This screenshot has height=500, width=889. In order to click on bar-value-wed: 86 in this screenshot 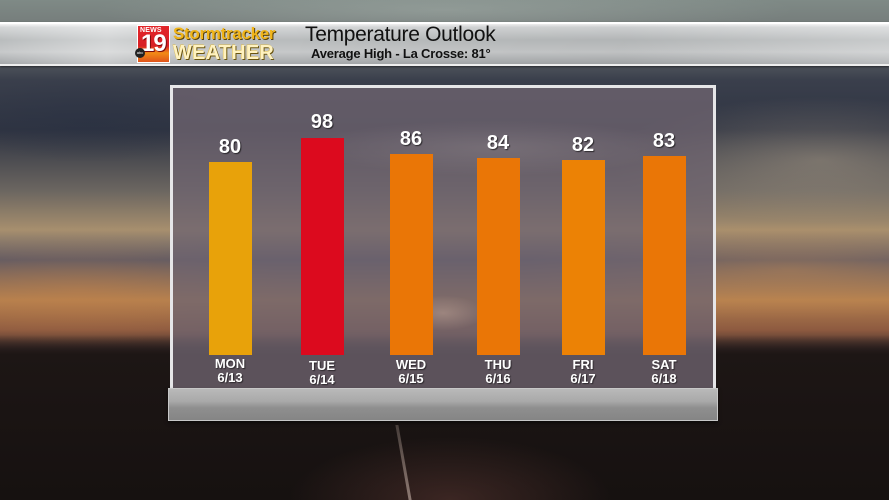, I will do `click(411, 139)`.